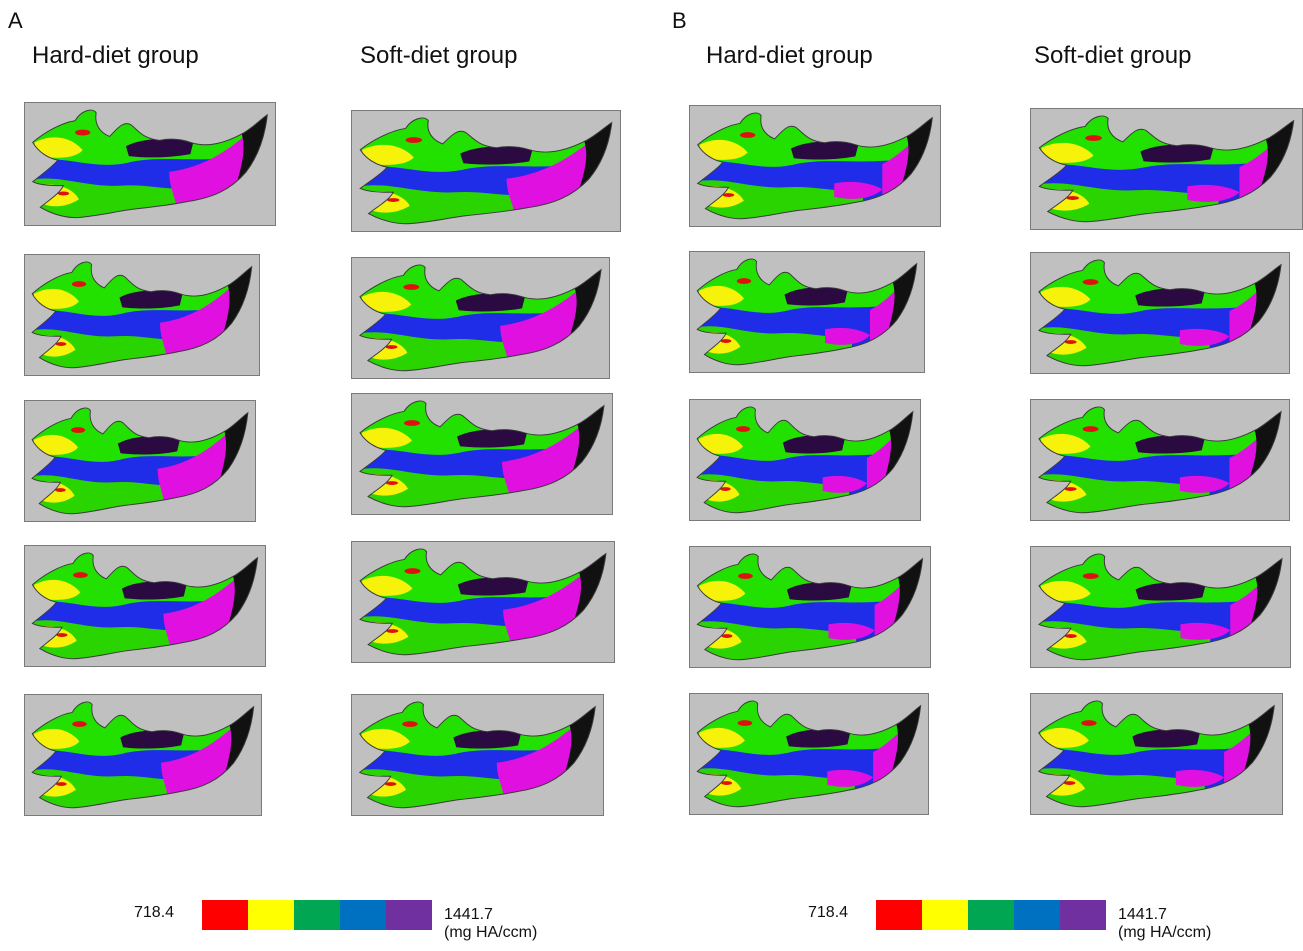 This screenshot has height=951, width=1303. What do you see at coordinates (679, 20) in the screenshot?
I see `panel-b-letter: B` at bounding box center [679, 20].